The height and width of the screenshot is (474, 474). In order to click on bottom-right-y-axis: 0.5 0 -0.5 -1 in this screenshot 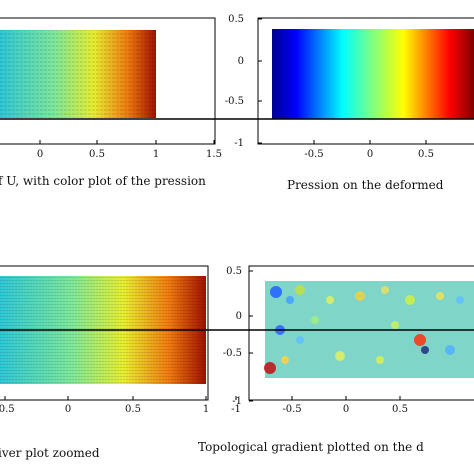, I will do `click(238, 336)`.